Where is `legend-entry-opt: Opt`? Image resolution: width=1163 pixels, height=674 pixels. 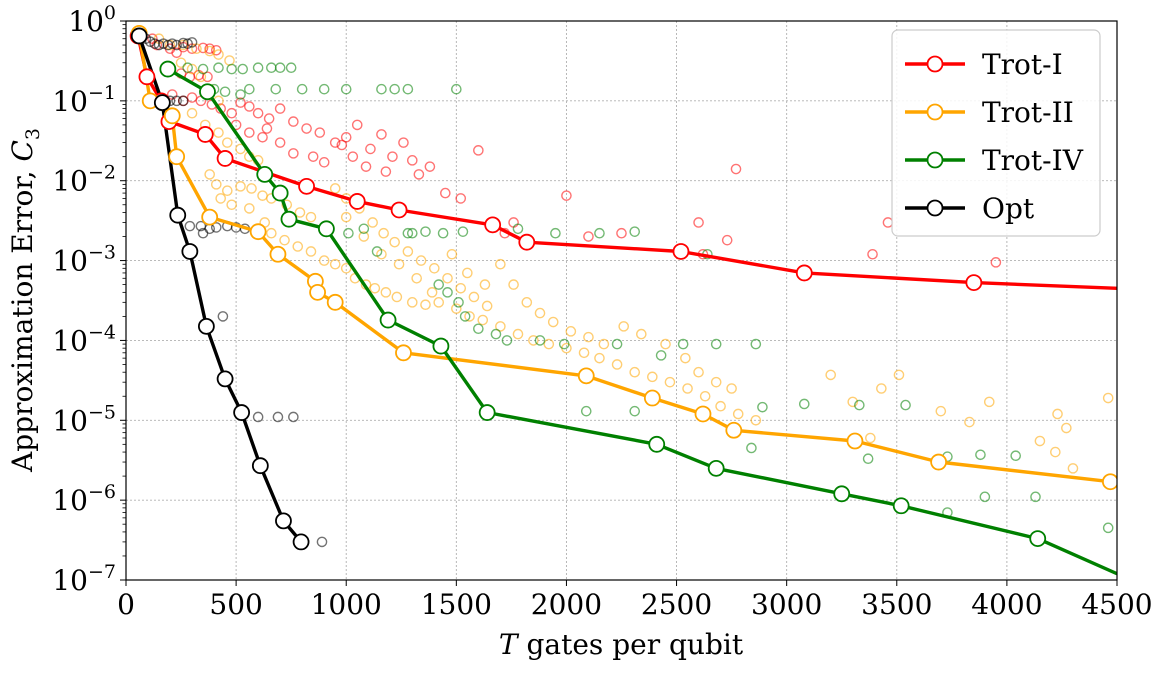 legend-entry-opt: Opt is located at coordinates (970, 208).